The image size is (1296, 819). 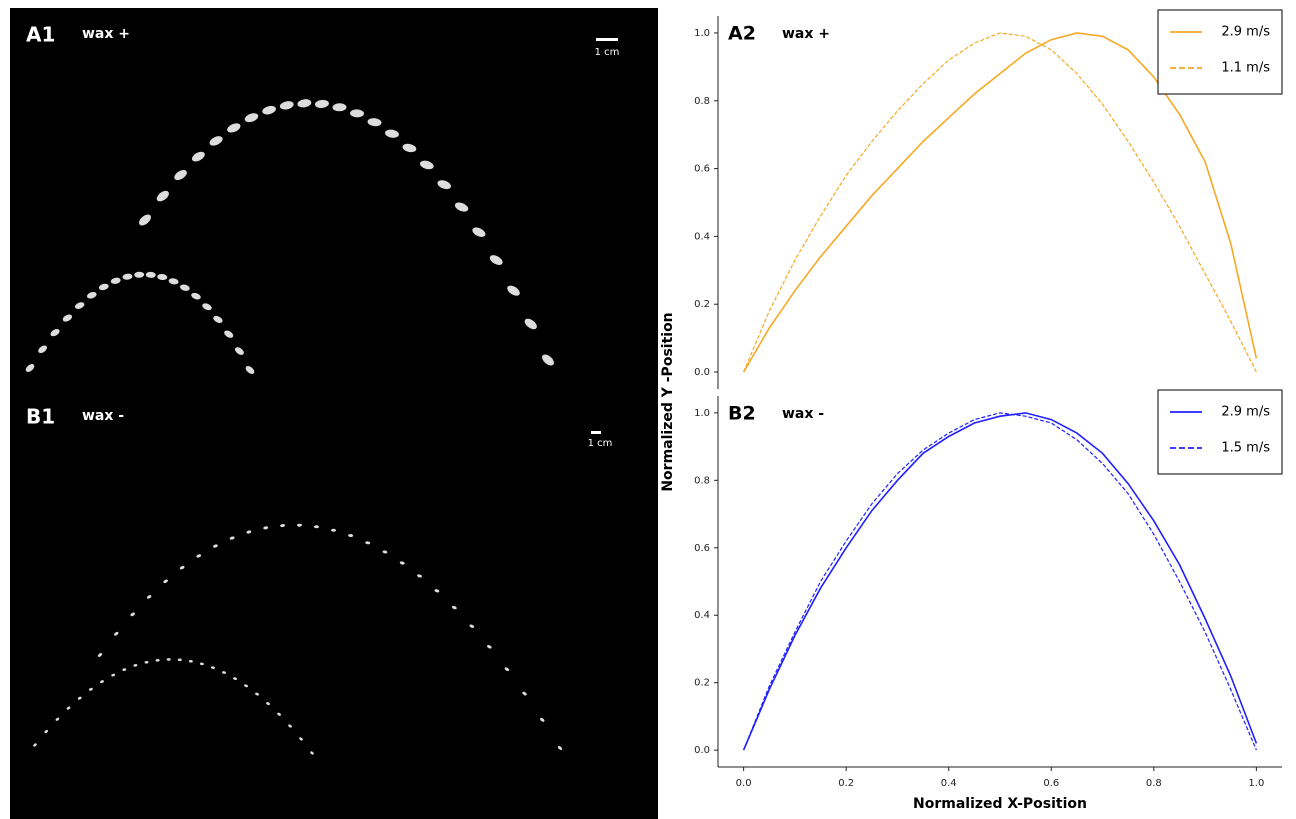 I want to click on y-tick-label: 0.8, so click(x=702, y=101).